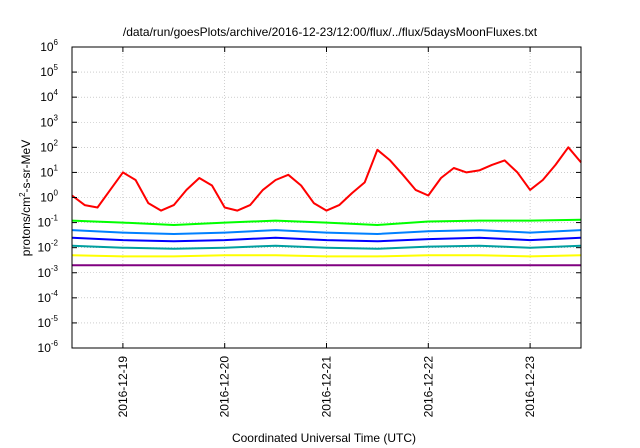 This screenshot has width=640, height=448. I want to click on y-axis-label: protons/cm2-s-sr-MeV, so click(25, 198).